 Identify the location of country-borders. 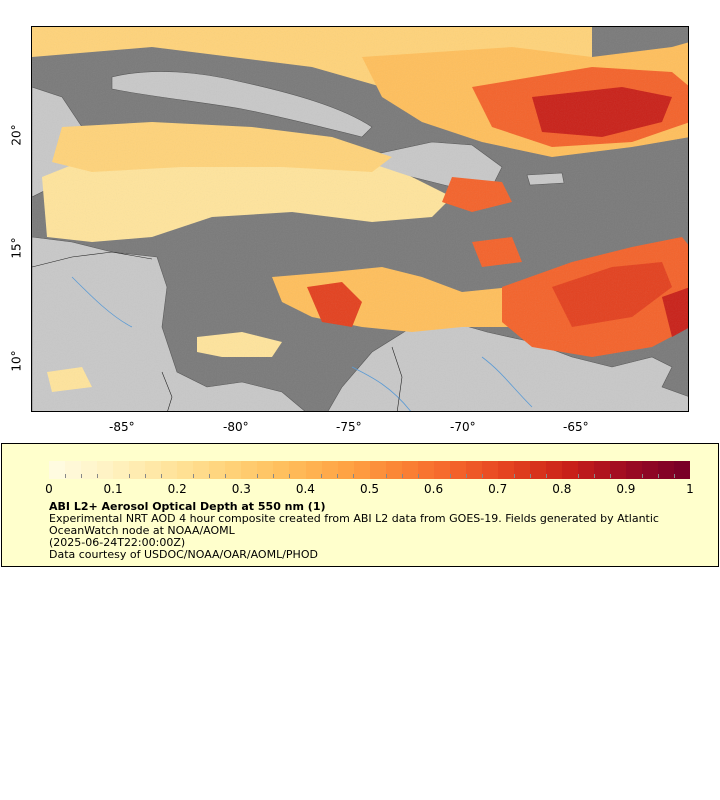
(217, 331).